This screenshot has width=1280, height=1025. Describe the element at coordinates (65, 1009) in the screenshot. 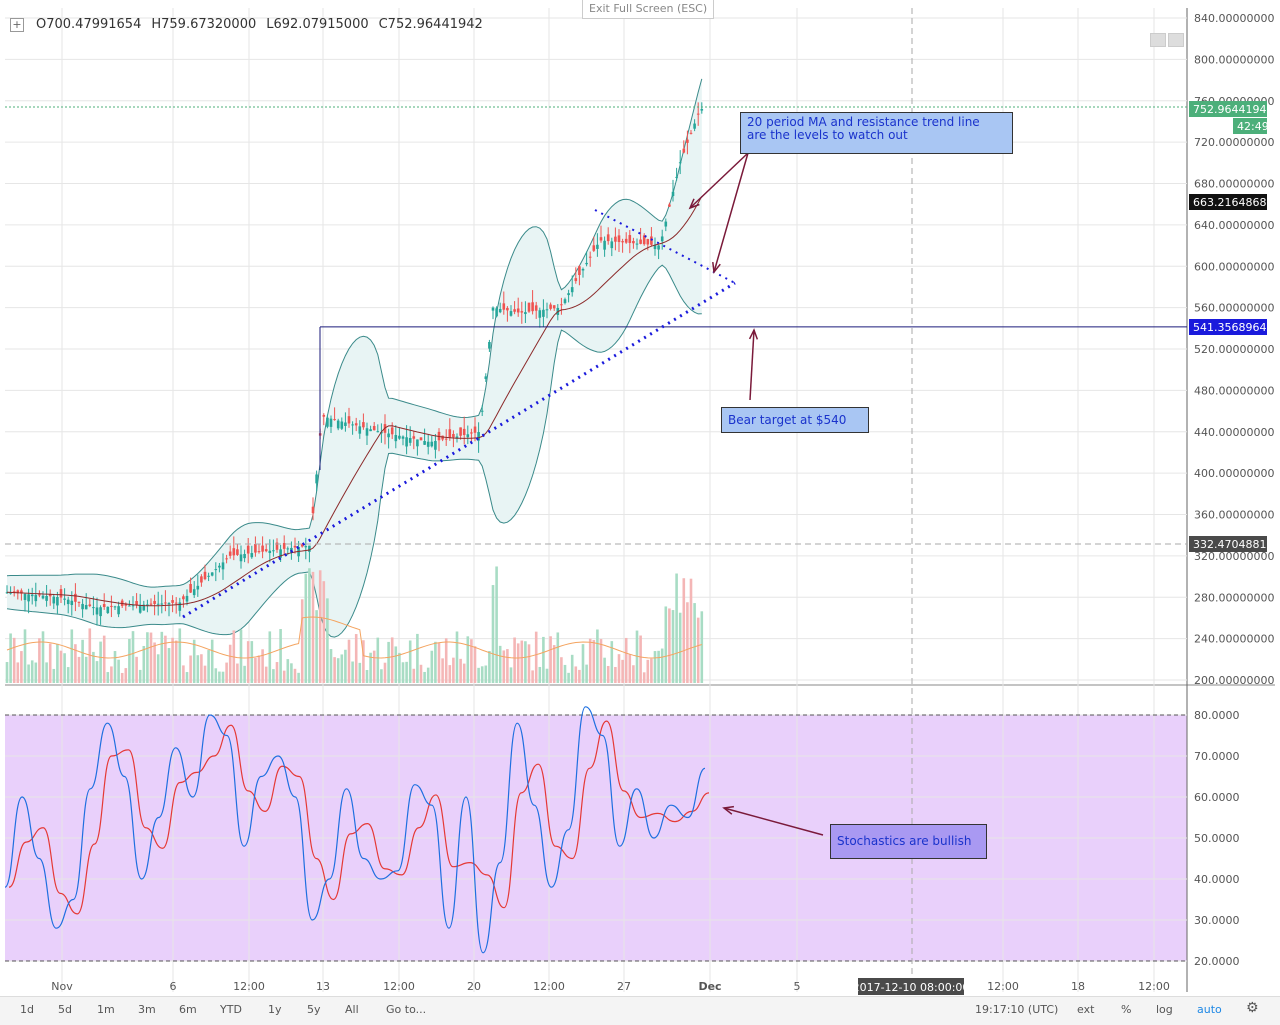

I see `interval-5d: 5d` at that location.